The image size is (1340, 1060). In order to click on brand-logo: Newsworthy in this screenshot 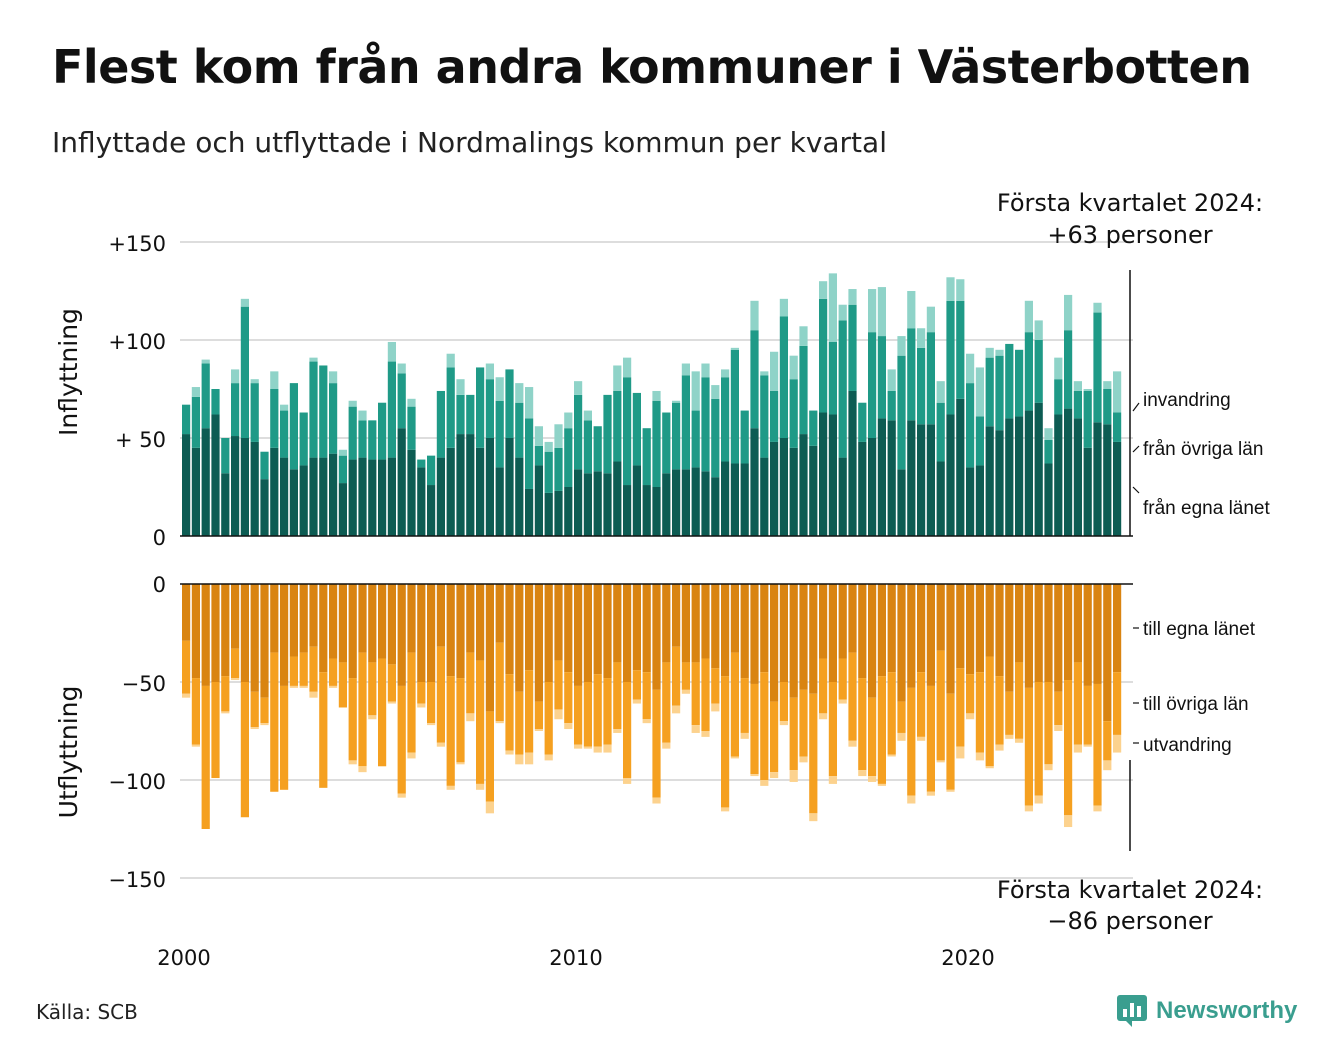, I will do `click(1206, 1011)`.